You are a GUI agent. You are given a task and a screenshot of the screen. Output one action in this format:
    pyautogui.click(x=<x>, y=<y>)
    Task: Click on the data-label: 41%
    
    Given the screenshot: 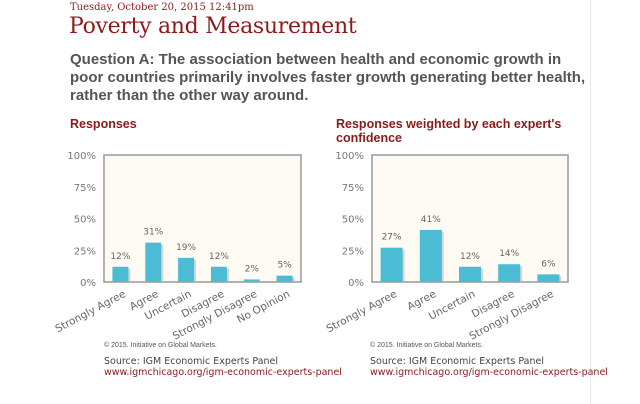 What is the action you would take?
    pyautogui.click(x=431, y=220)
    